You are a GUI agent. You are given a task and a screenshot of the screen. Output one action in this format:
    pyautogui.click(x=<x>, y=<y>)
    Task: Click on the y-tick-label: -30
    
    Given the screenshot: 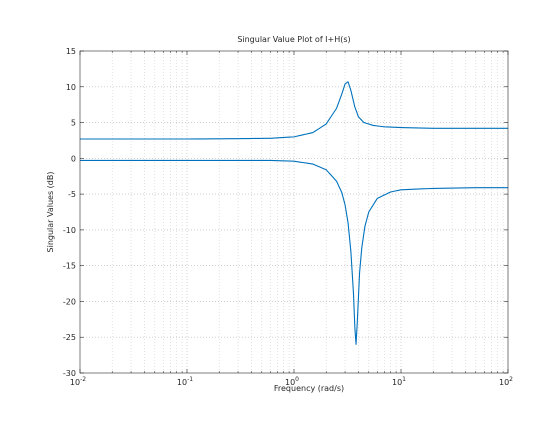 What is the action you would take?
    pyautogui.click(x=69, y=373)
    